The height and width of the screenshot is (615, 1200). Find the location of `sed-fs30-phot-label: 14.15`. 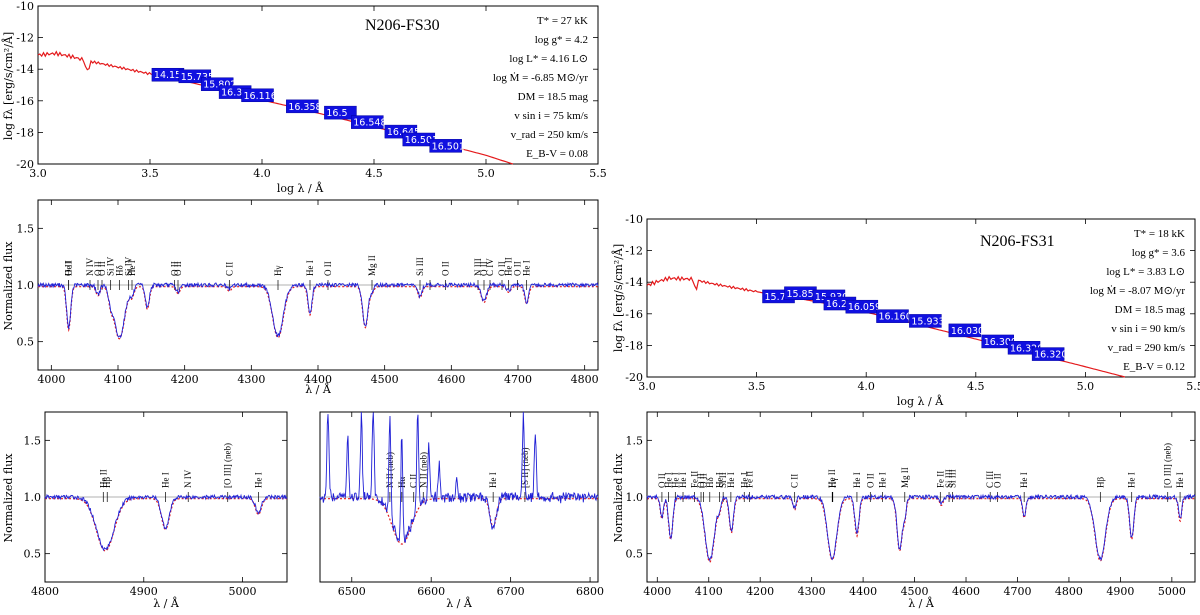

sed-fs30-phot-label: 14.15 is located at coordinates (167, 75).